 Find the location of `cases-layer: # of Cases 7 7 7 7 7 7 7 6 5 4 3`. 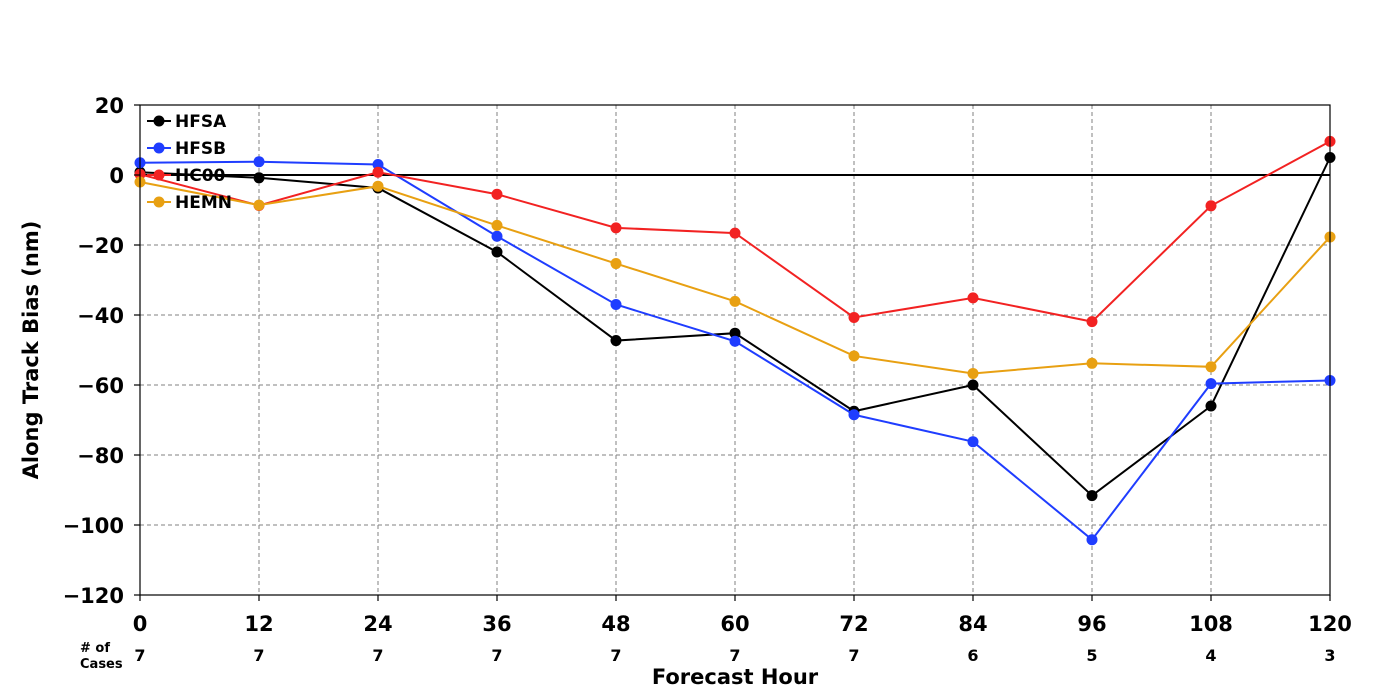

cases-layer: # of Cases 7 7 7 7 7 7 7 6 5 4 3 is located at coordinates (708, 656).